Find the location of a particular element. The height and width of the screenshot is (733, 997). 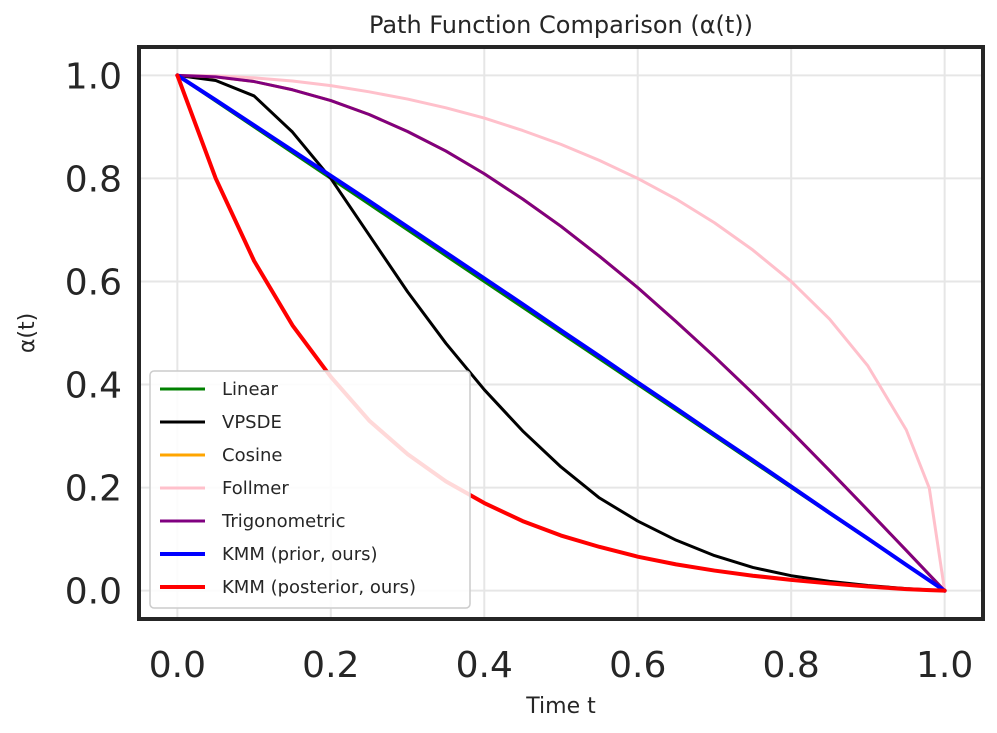

x-tick-label: 1.0 is located at coordinates (944, 665).